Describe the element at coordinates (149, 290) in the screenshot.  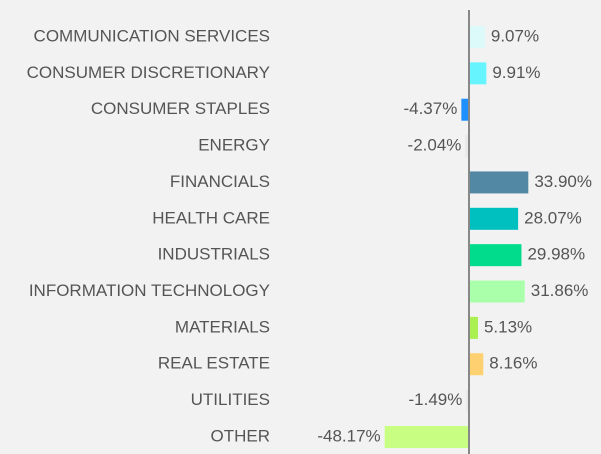
I see `category-label: INFORMATION TECHNOLOGY` at that location.